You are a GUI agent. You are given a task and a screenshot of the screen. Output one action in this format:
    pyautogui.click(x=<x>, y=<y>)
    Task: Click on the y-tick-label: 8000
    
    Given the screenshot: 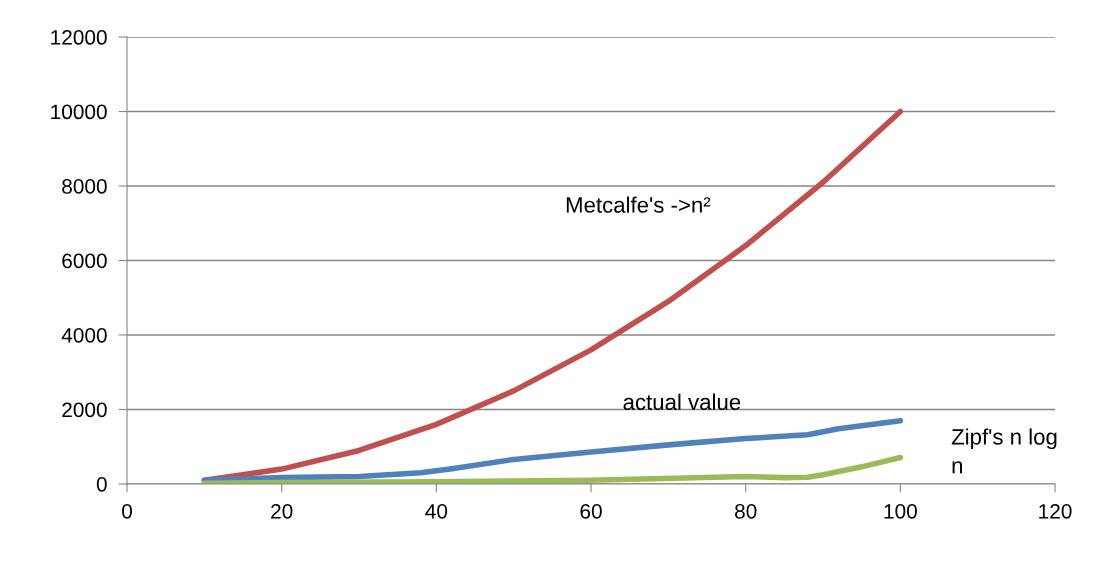 What is the action you would take?
    pyautogui.click(x=84, y=186)
    